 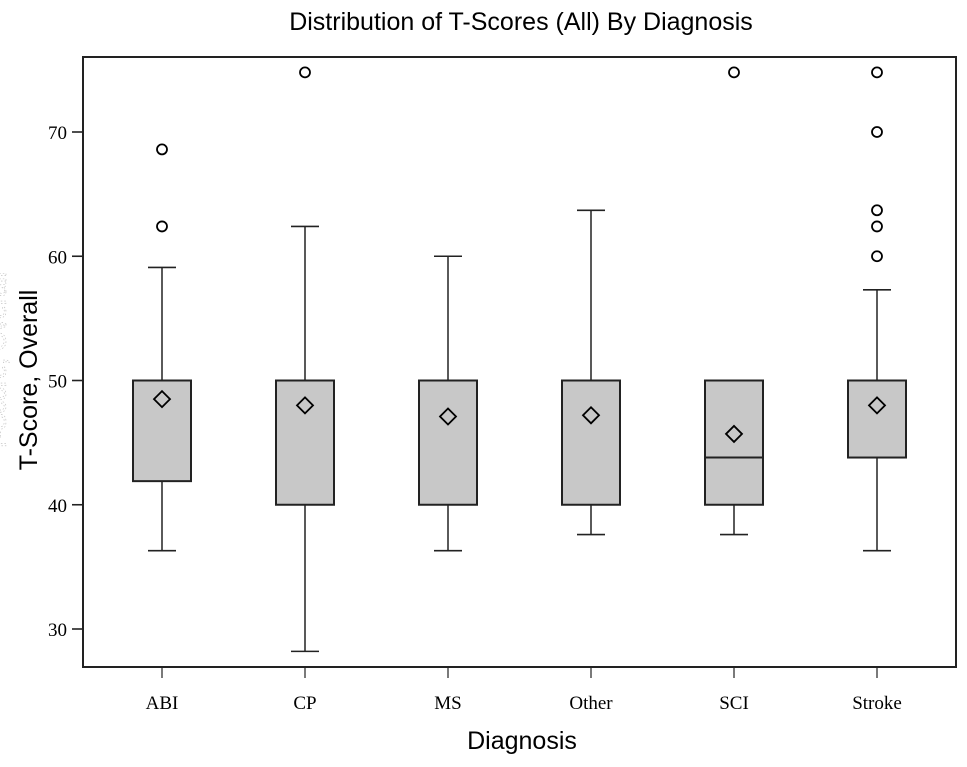 I want to click on x-tick-label: Stroke, so click(x=877, y=703).